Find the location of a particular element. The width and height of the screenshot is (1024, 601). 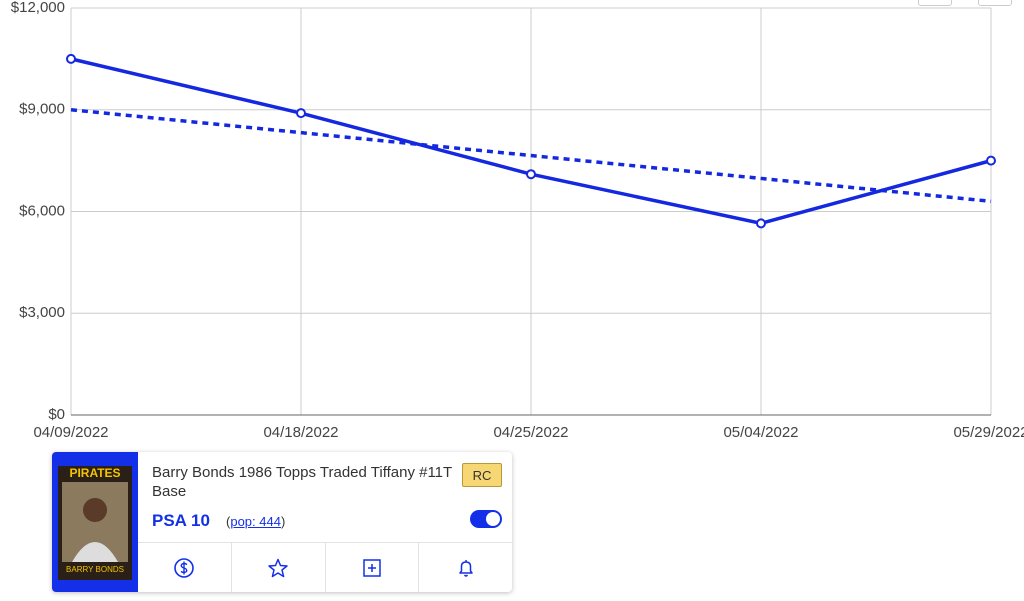

price-button is located at coordinates (184, 567).